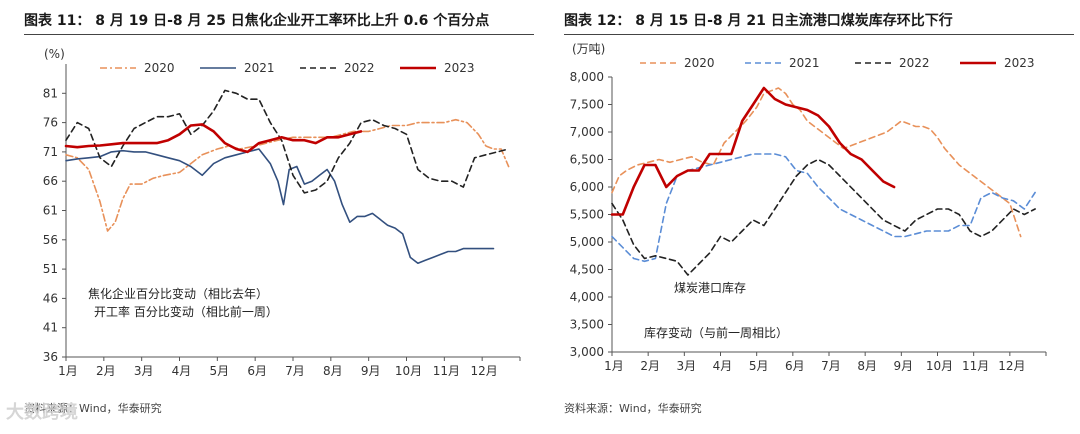 This screenshot has height=434, width=1080. What do you see at coordinates (50, 93) in the screenshot?
I see `y-tick-label: 81` at bounding box center [50, 93].